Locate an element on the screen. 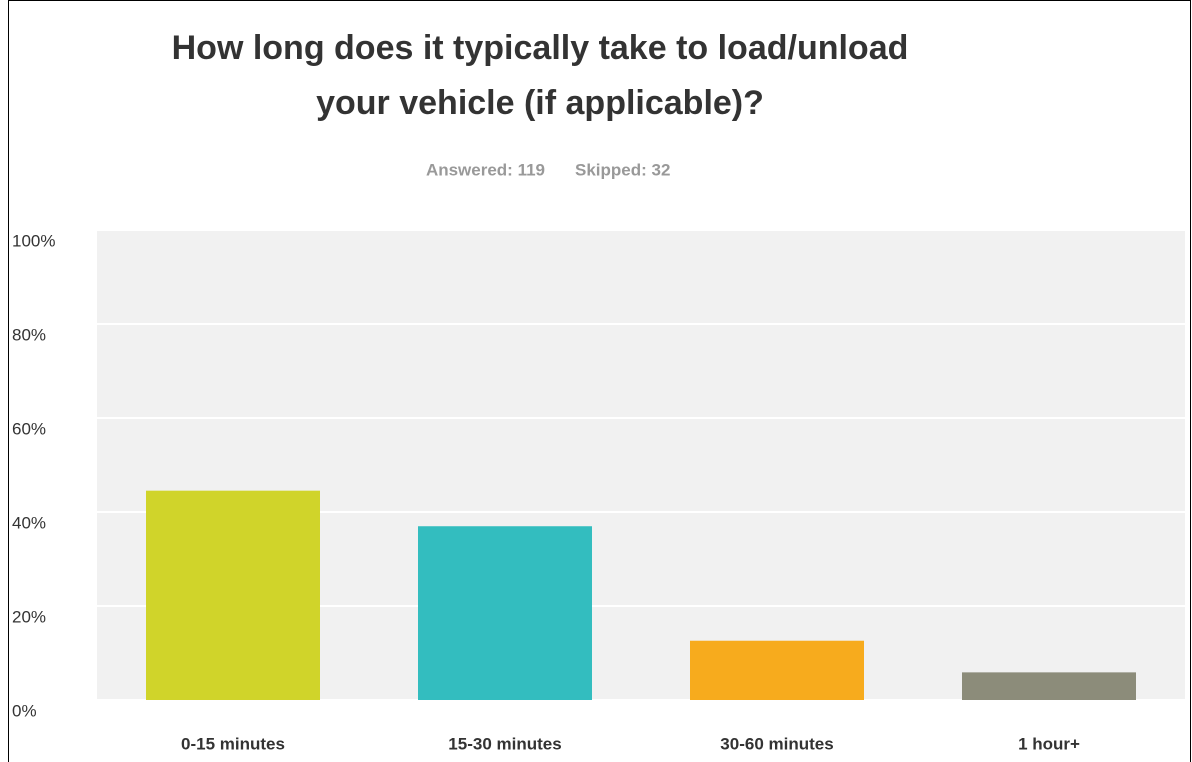 Image resolution: width=1192 pixels, height=762 pixels. y-tick-label: 0% is located at coordinates (24, 710).